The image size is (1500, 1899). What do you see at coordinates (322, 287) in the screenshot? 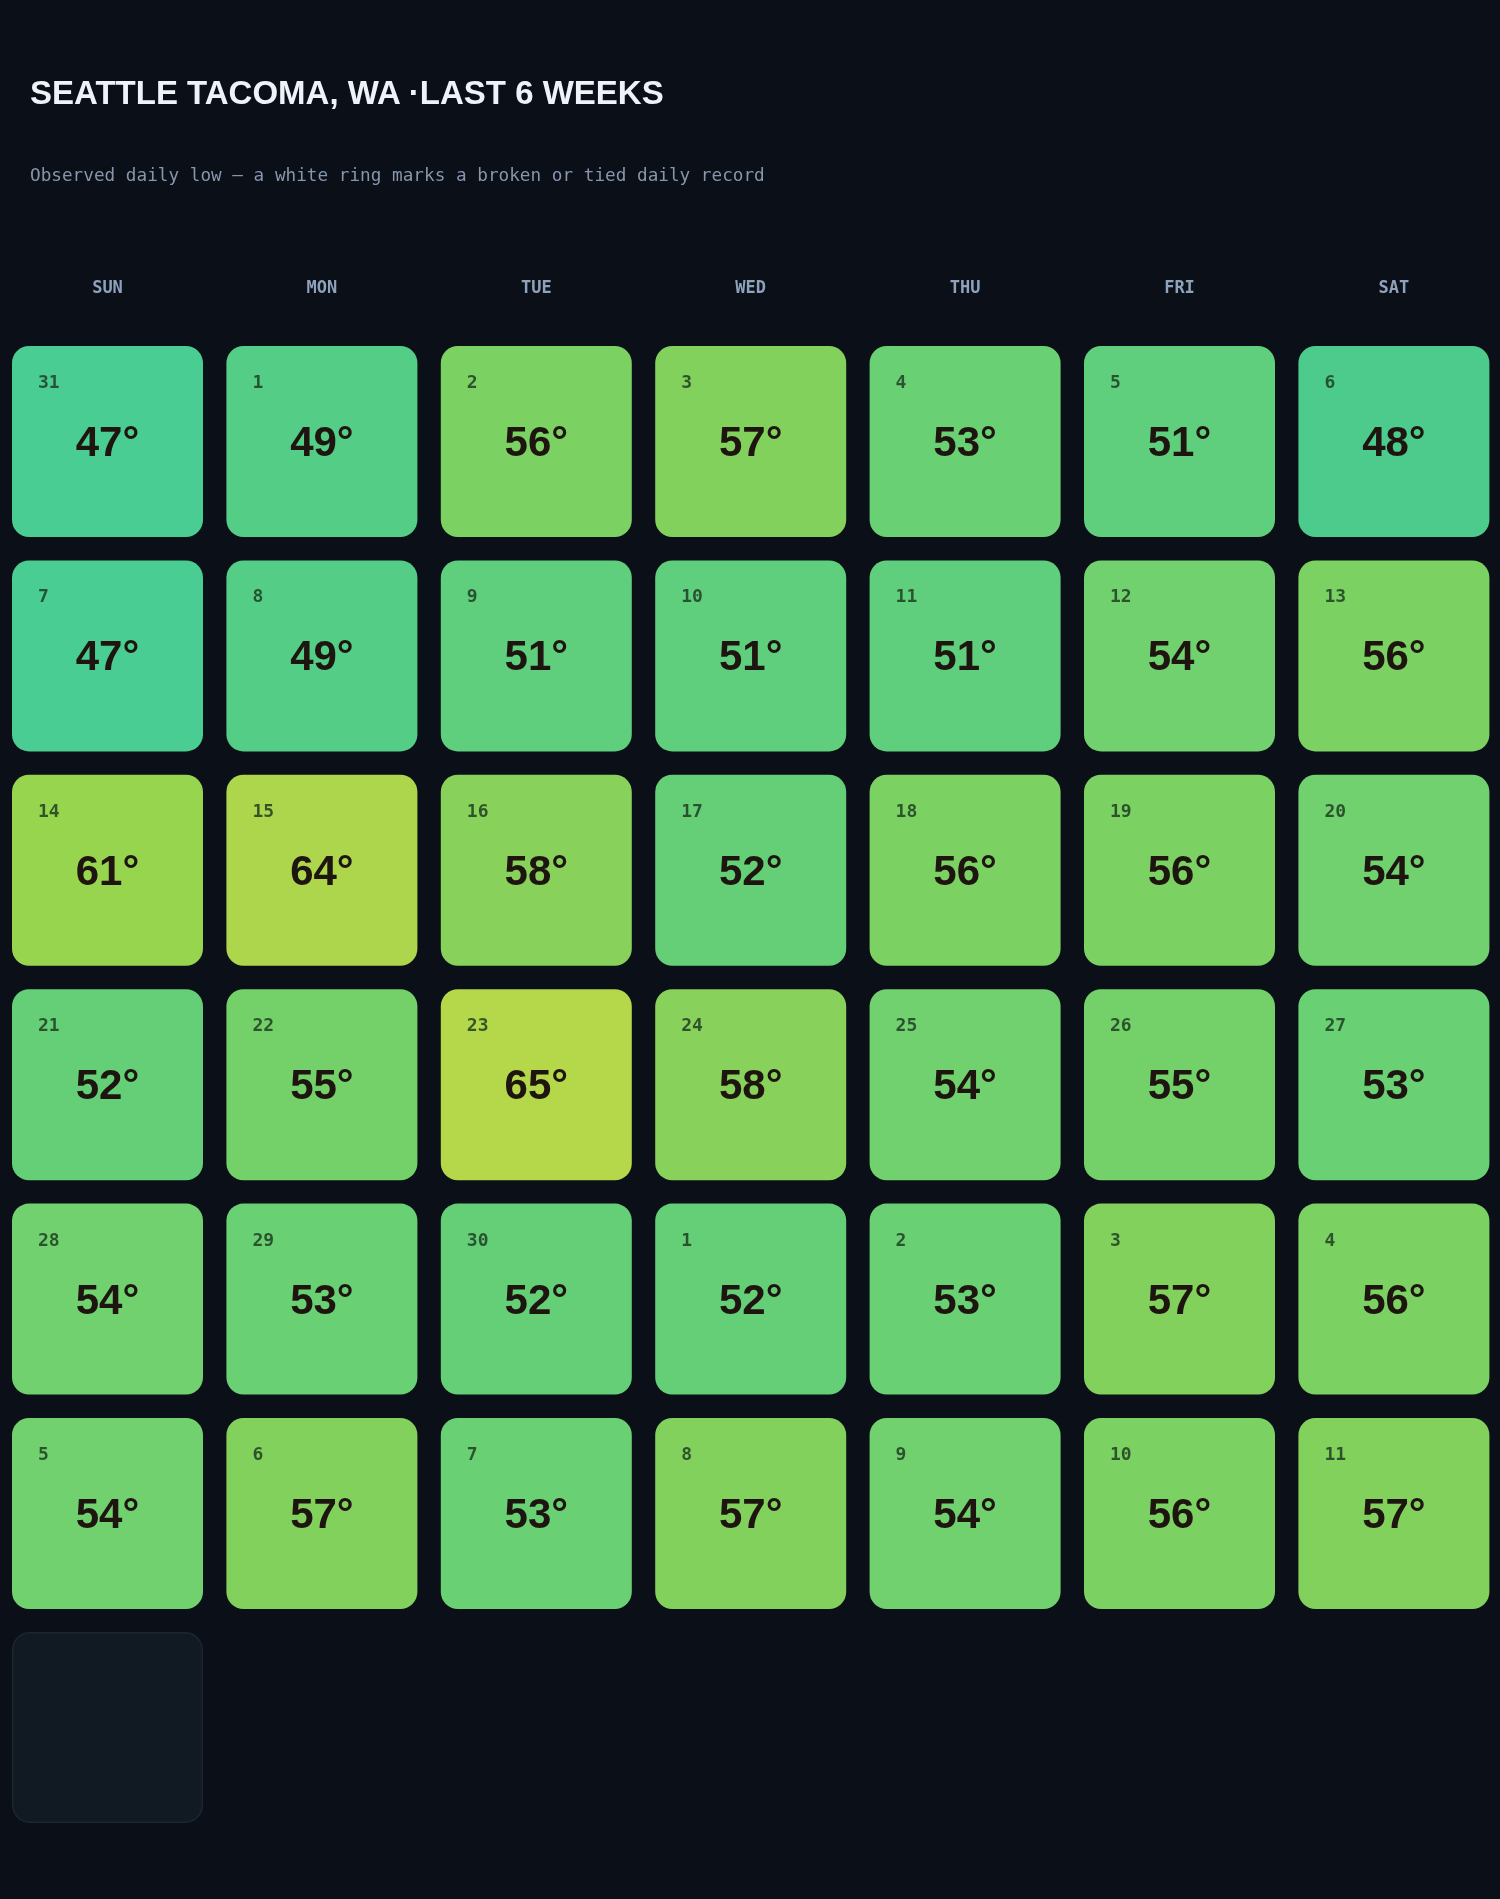
I see `x-tick-label: MON` at bounding box center [322, 287].